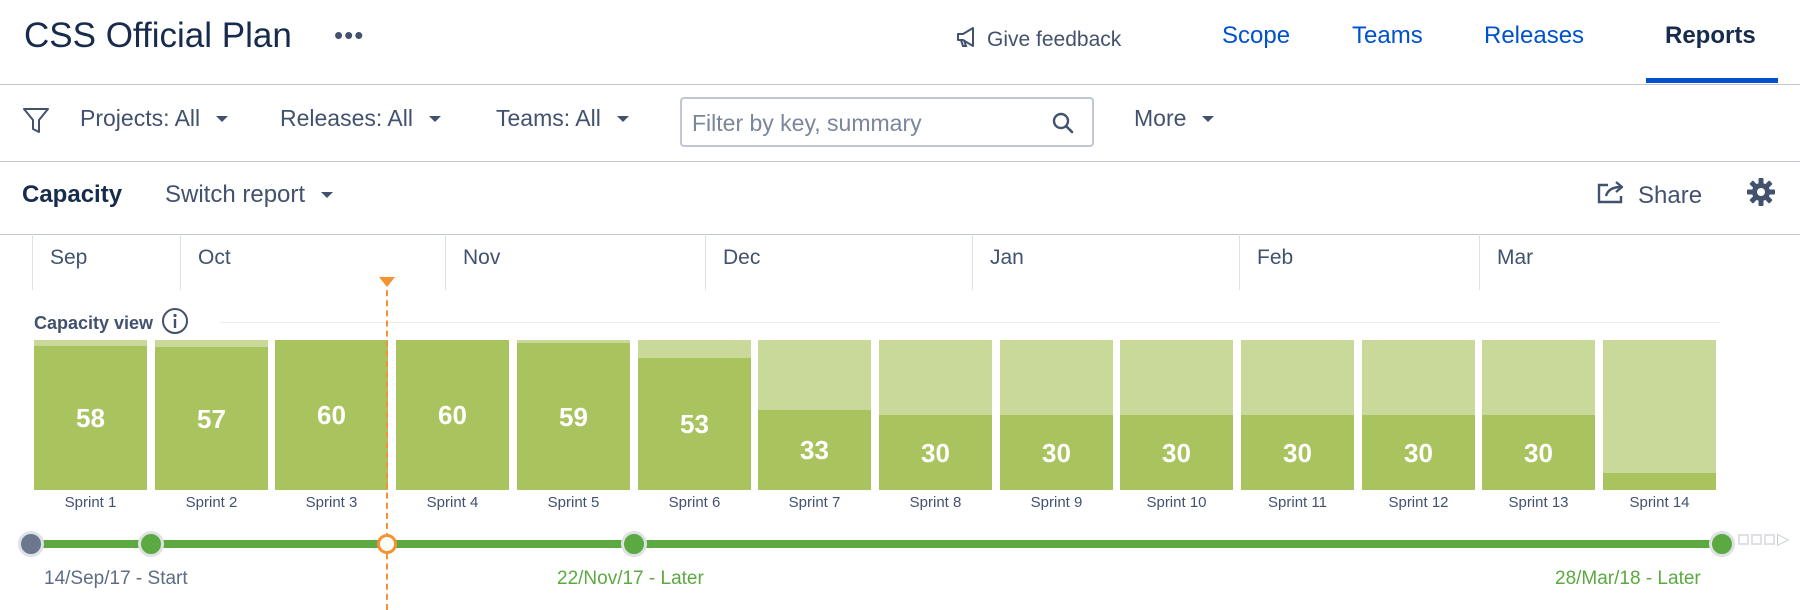 This screenshot has width=1800, height=610. What do you see at coordinates (1649, 195) in the screenshot?
I see `share-button: Share` at bounding box center [1649, 195].